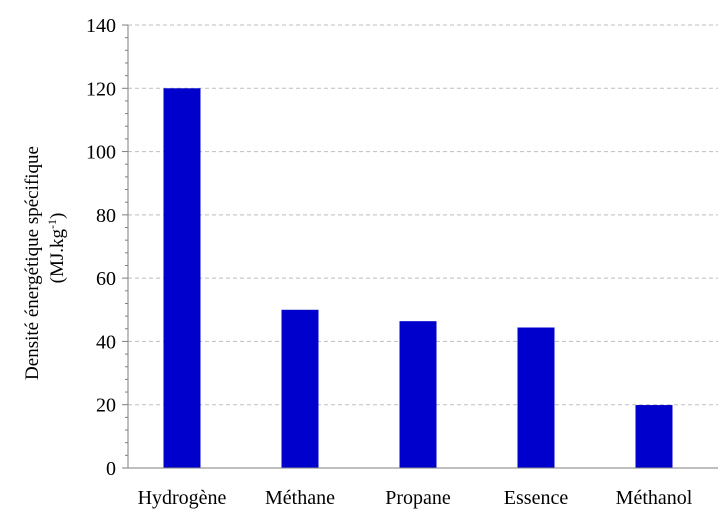 Image resolution: width=723 pixels, height=511 pixels. I want to click on bar-essence, so click(536, 397).